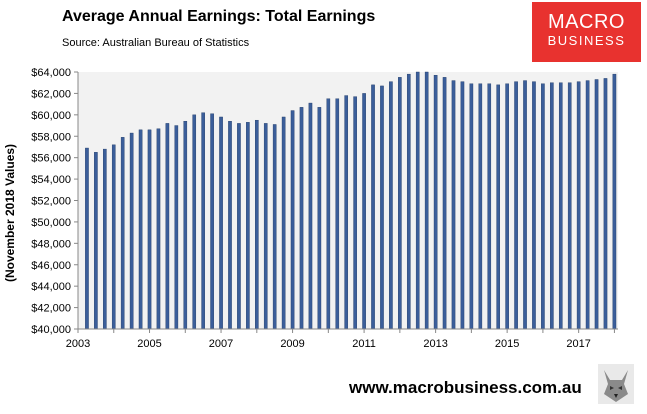  What do you see at coordinates (221, 344) in the screenshot?
I see `x-tick-label: 2007` at bounding box center [221, 344].